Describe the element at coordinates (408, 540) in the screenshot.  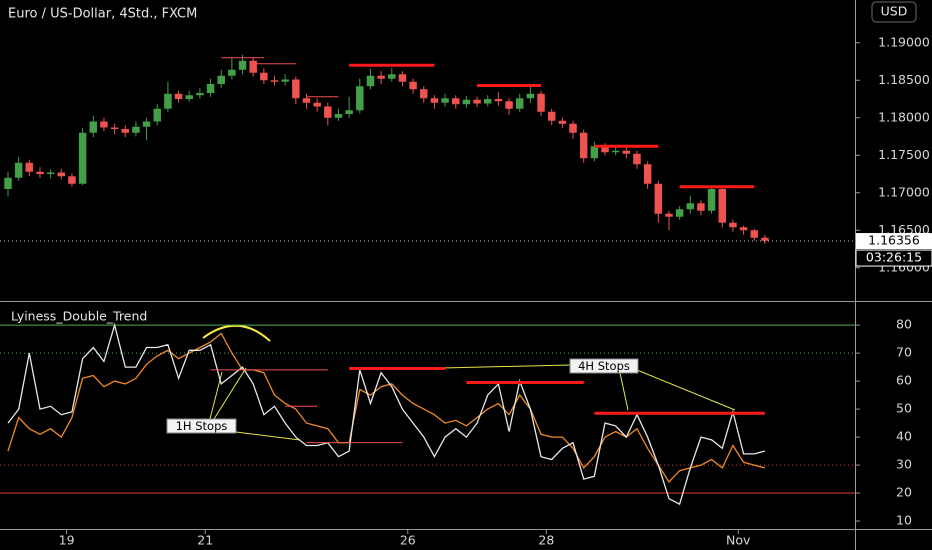
I see `x-tick-label: 26` at that location.